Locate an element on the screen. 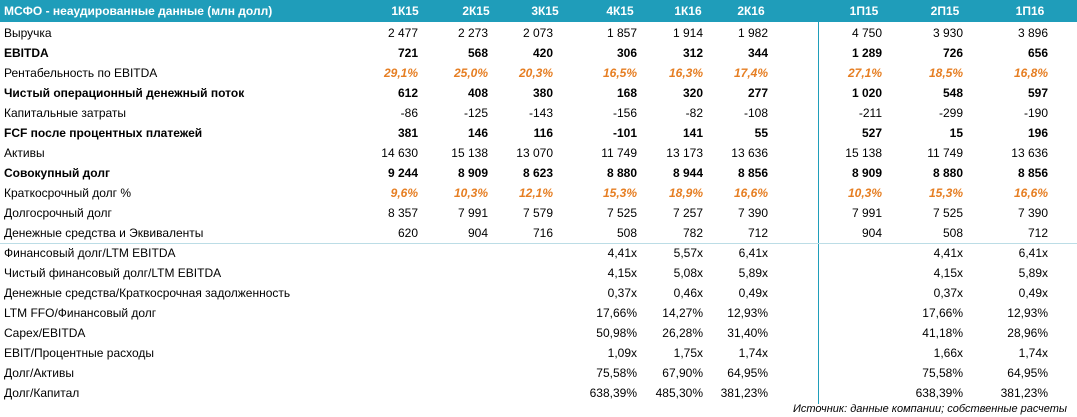 The image size is (1077, 417). cell-value: 1 020 is located at coordinates (866, 93).